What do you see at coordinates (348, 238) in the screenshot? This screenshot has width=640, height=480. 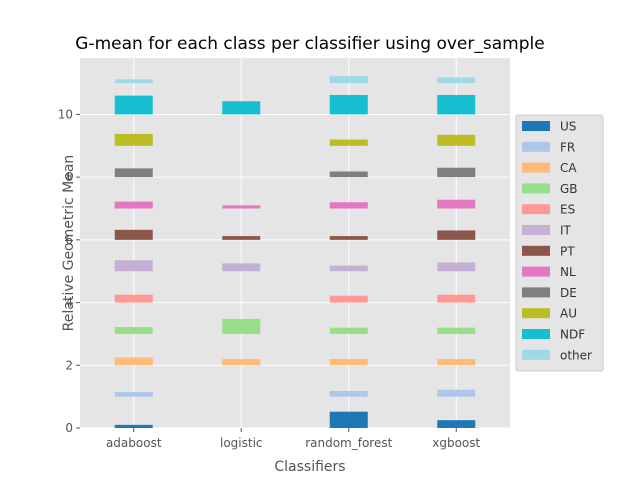 I see `bar-PT-random_forest` at bounding box center [348, 238].